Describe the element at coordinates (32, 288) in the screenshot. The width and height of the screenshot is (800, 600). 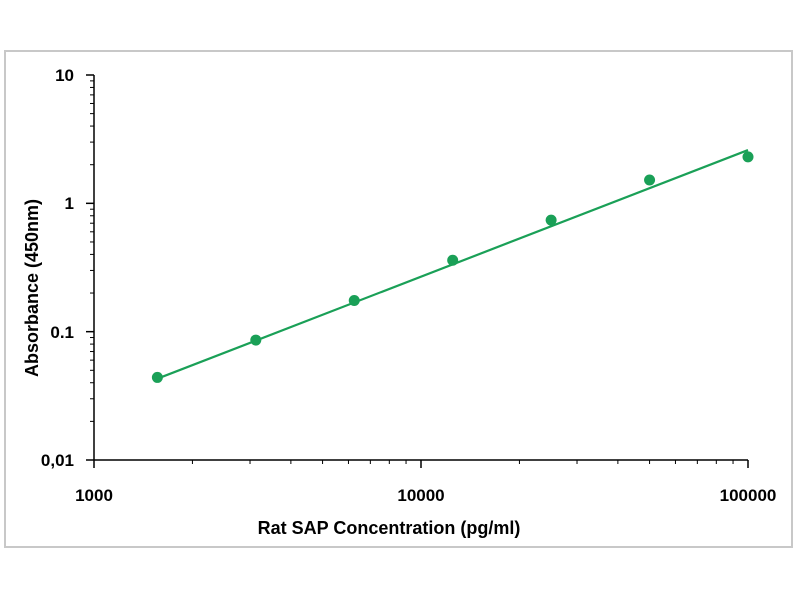
I see `y-axis-title: Absorbance (450nm)` at that location.